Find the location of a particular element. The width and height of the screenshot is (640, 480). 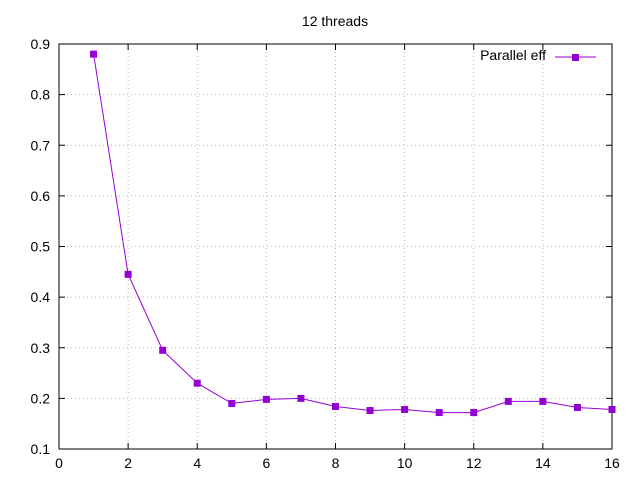

x-tick-label: 4 is located at coordinates (197, 463).